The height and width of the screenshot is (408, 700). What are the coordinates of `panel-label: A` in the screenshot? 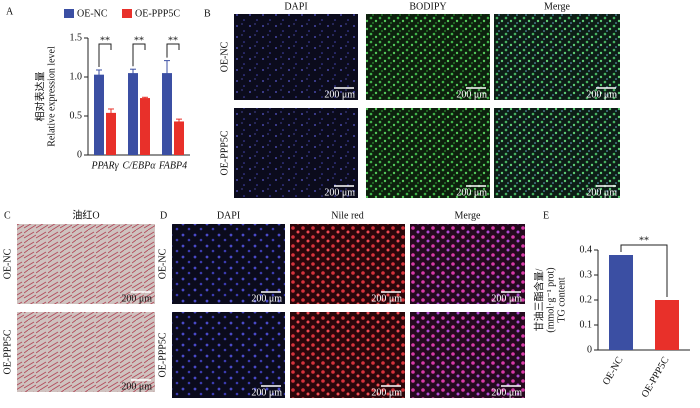 It's located at (10, 11).